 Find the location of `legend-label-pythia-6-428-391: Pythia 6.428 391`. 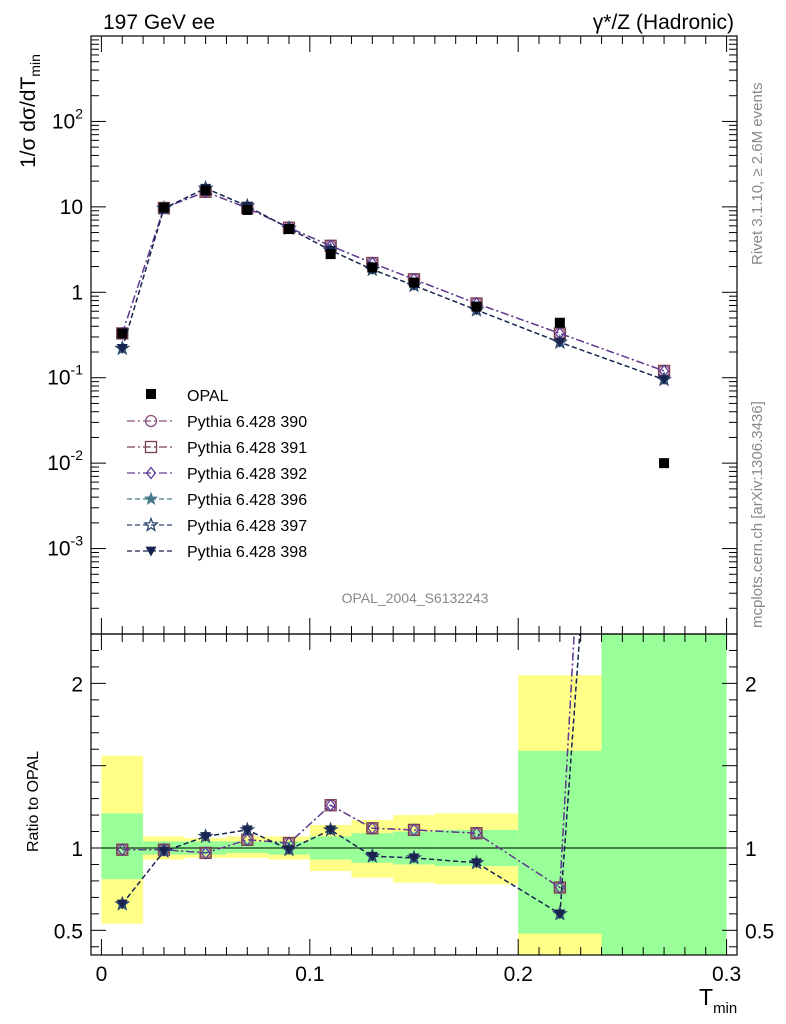

legend-label-pythia-6-428-391: Pythia 6.428 391 is located at coordinates (247, 448).